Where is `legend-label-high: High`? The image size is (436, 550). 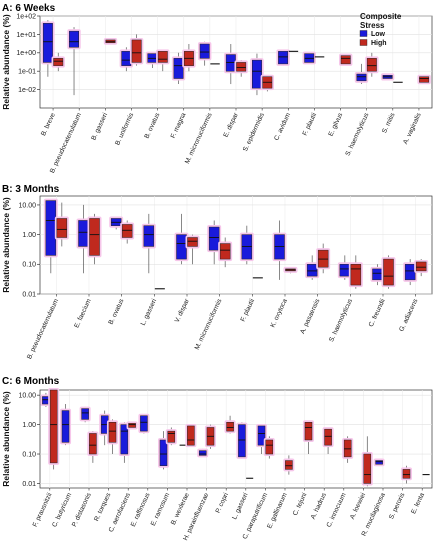 legend-label-high: High is located at coordinates (379, 43).